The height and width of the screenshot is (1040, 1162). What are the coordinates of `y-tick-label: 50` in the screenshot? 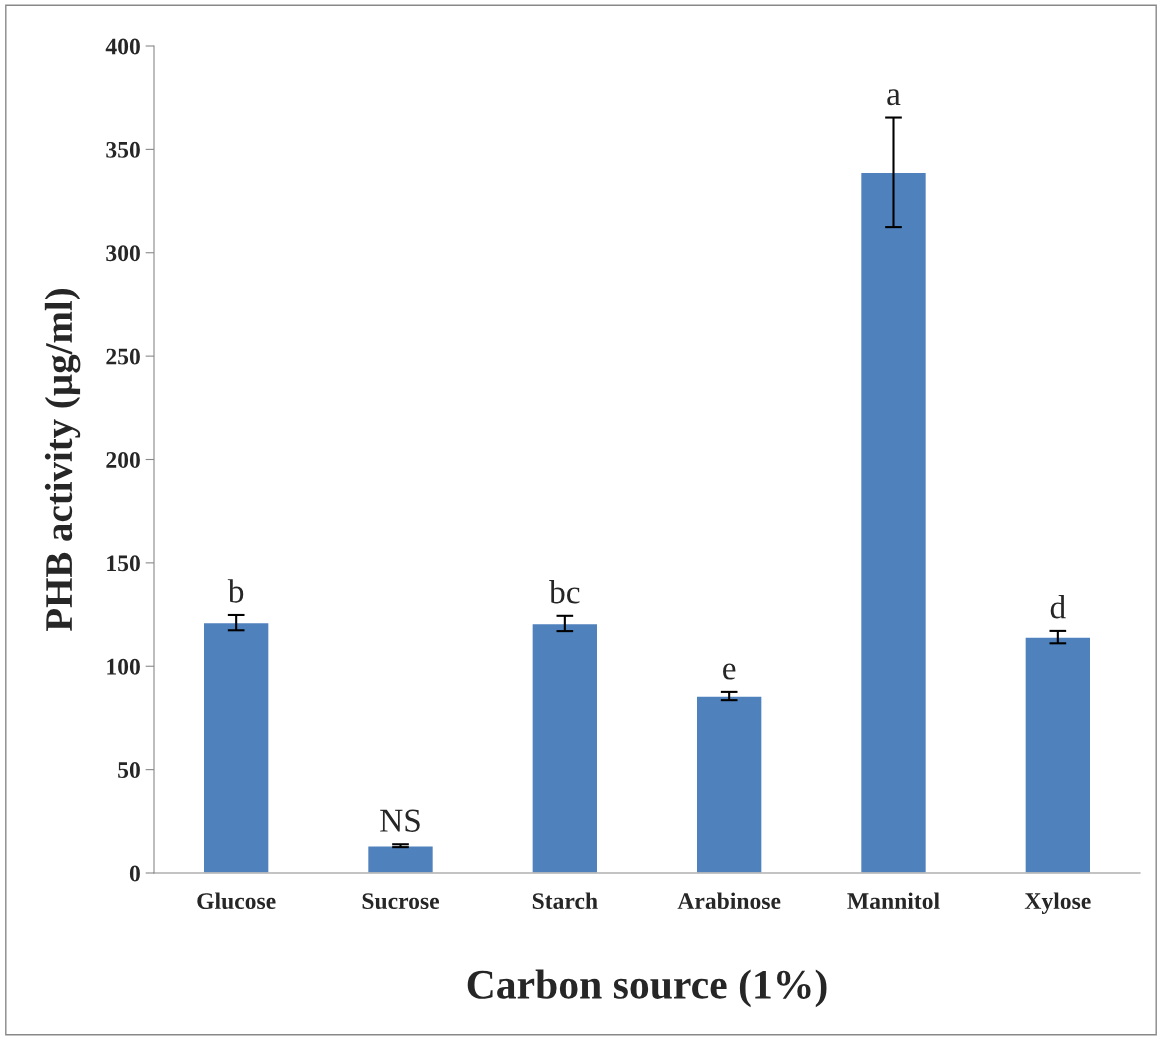 It's located at (129, 770).